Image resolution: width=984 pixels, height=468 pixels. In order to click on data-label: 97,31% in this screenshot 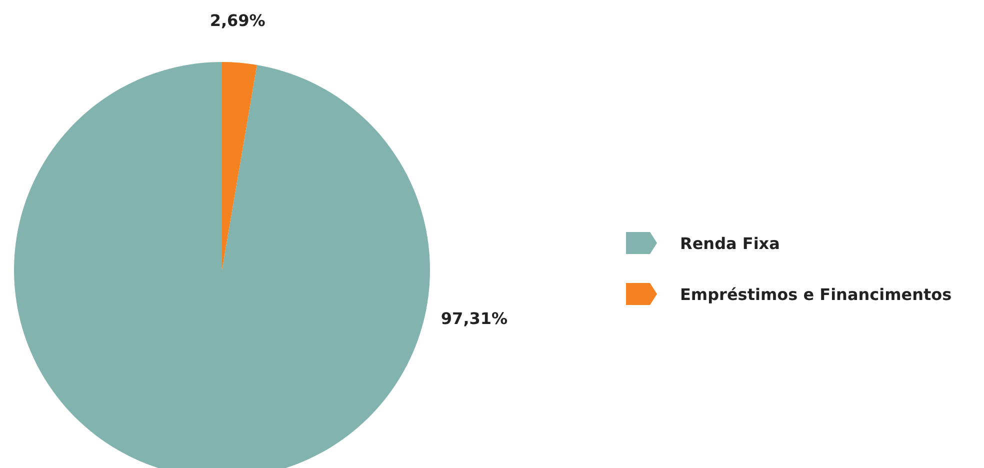, I will do `click(474, 318)`.